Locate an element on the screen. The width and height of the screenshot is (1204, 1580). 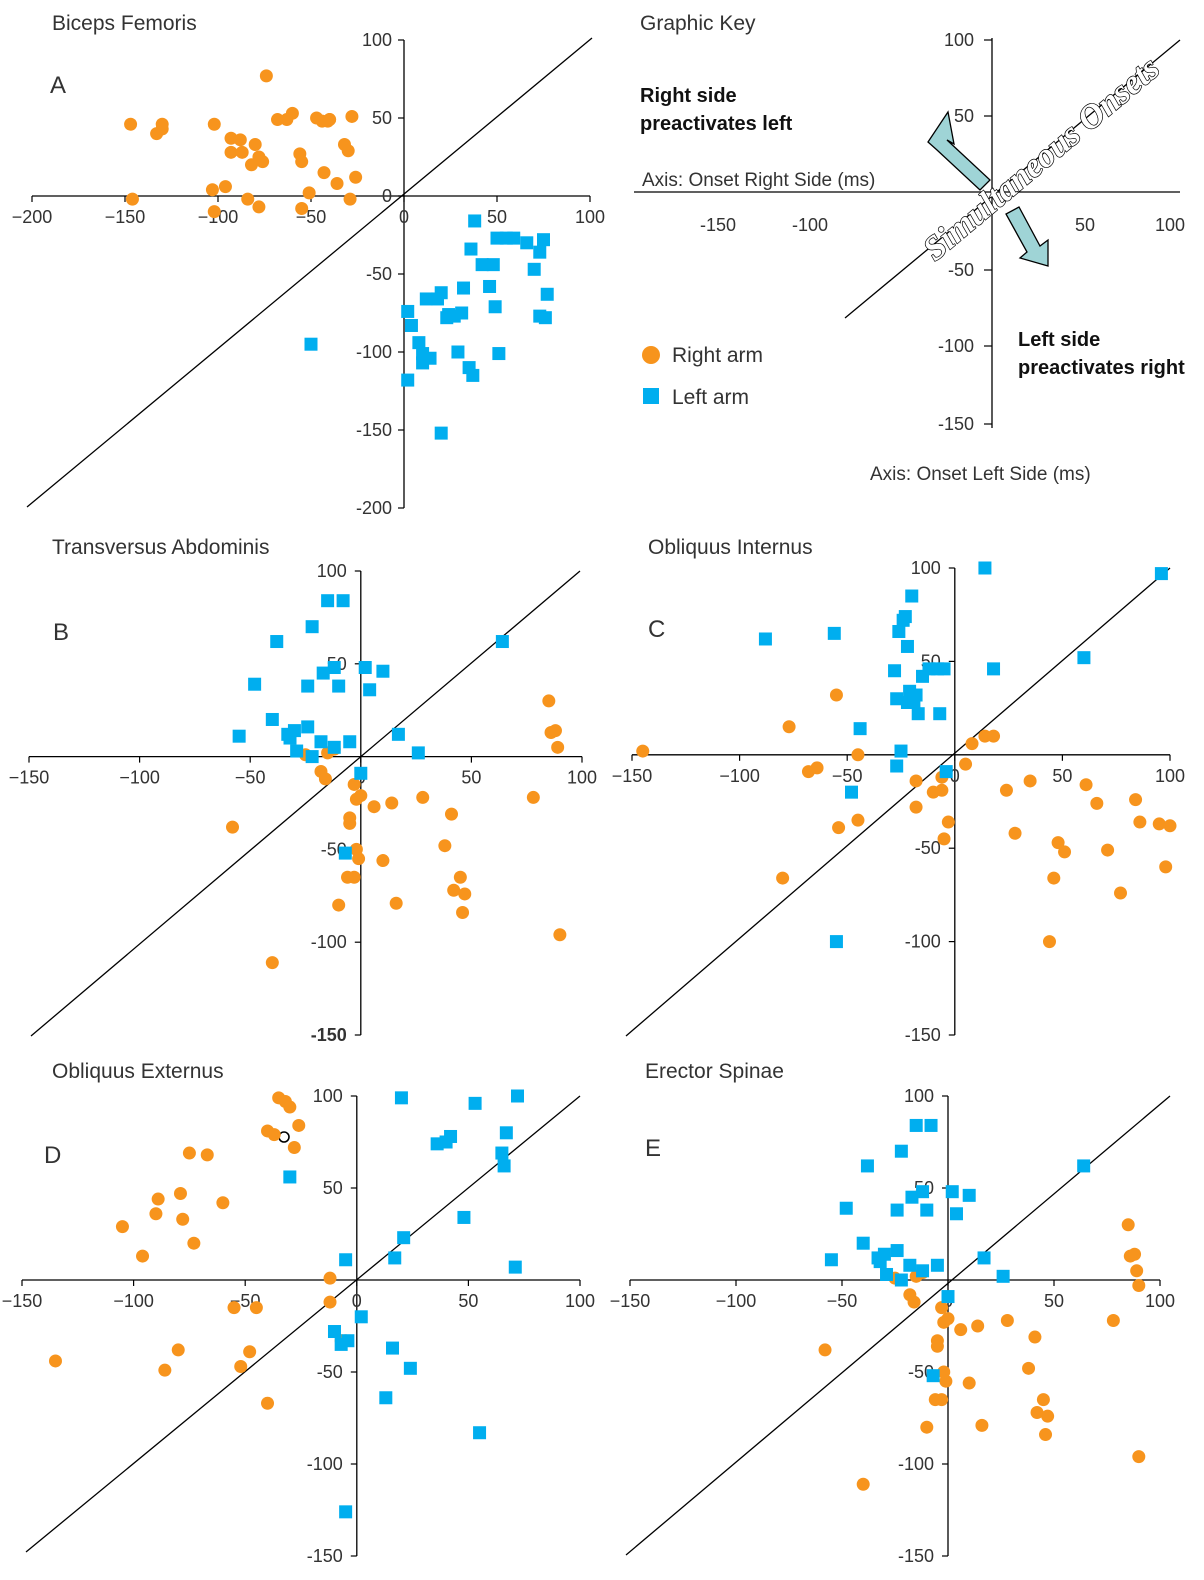
legend-left-arm-marker is located at coordinates (651, 396).